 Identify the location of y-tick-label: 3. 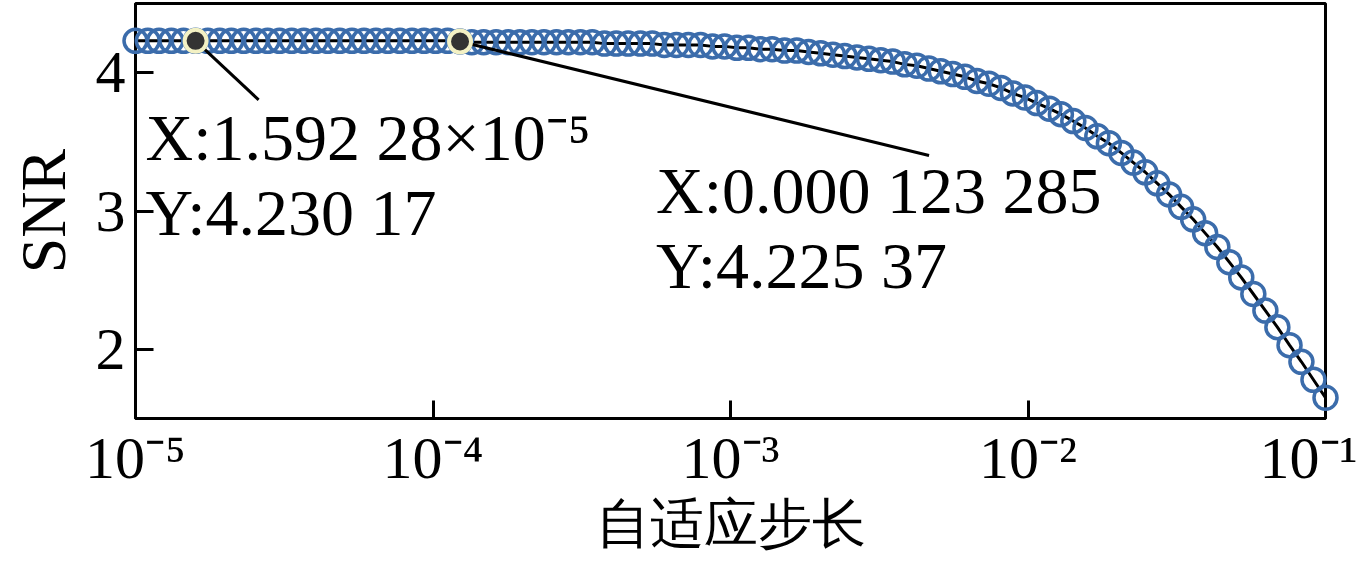
(110, 210).